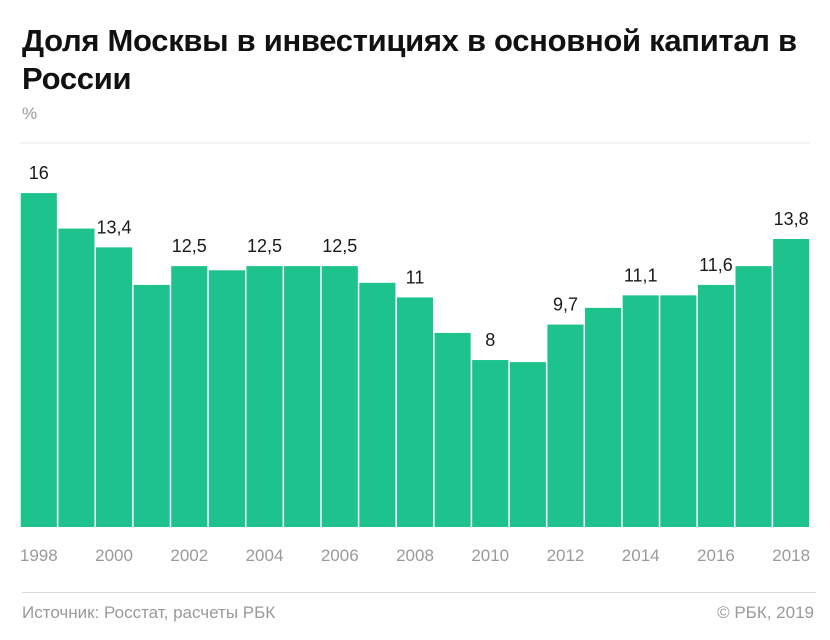 The width and height of the screenshot is (830, 640). Describe the element at coordinates (527, 444) in the screenshot. I see `bar-2011` at that location.